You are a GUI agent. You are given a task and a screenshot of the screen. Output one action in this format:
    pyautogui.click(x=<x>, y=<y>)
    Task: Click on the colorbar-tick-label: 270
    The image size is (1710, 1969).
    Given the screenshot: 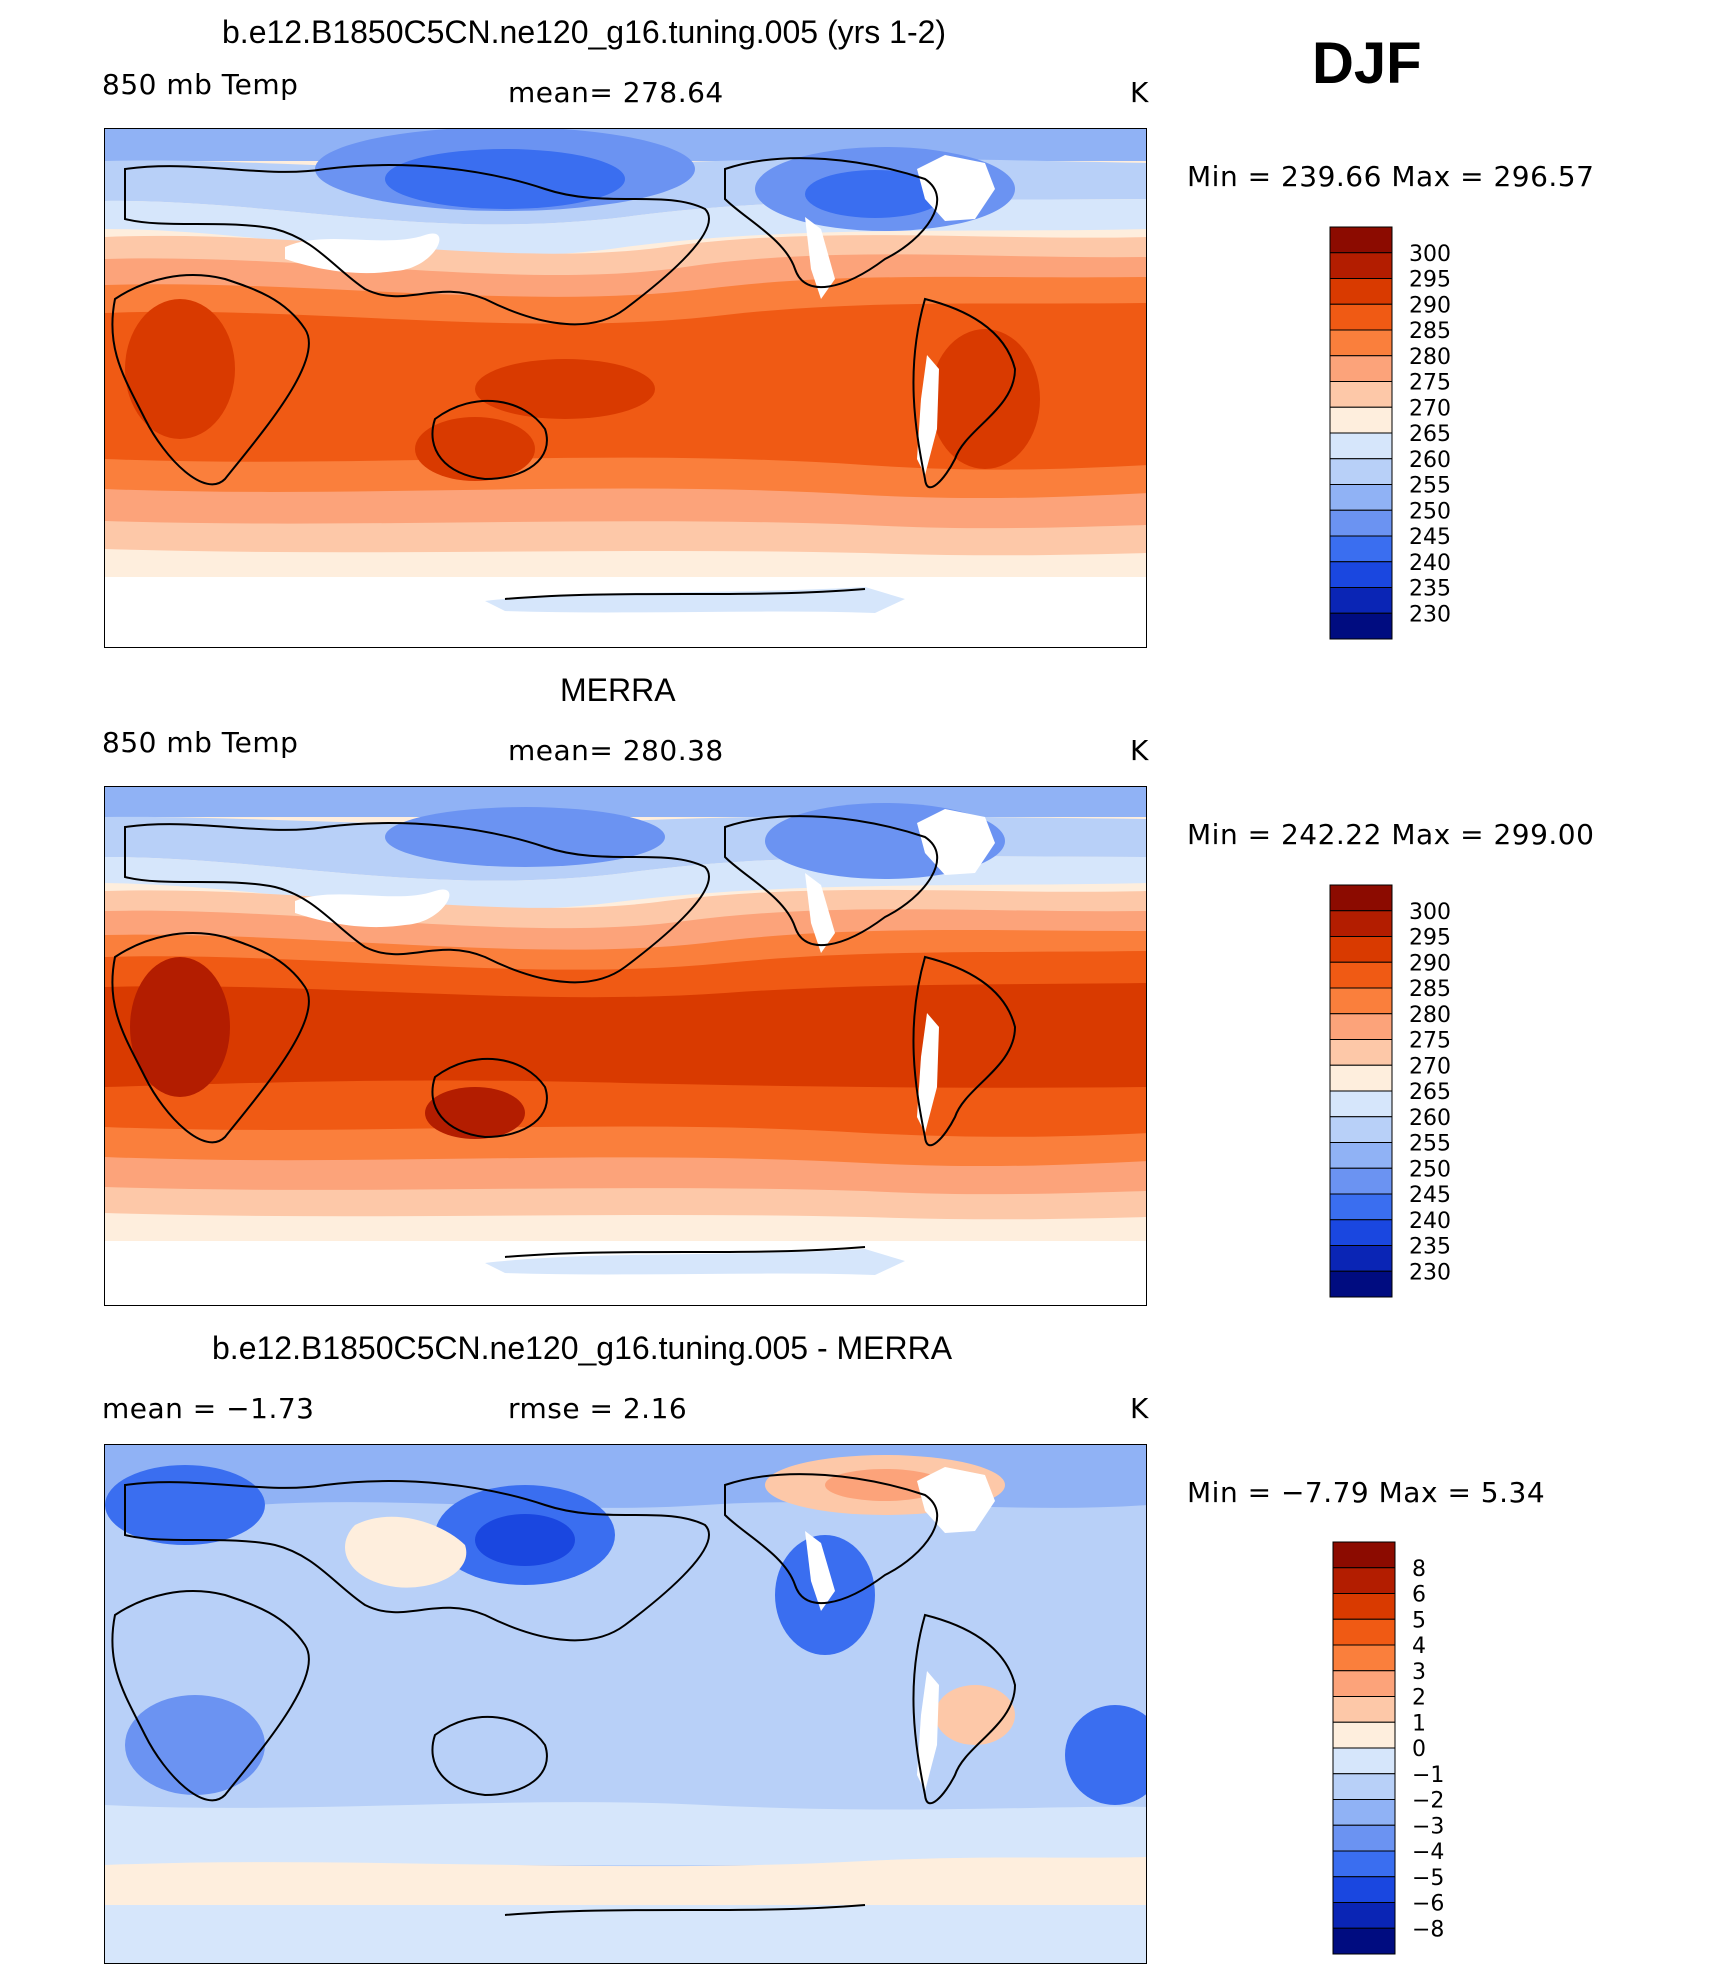 What is the action you would take?
    pyautogui.click(x=1430, y=1066)
    